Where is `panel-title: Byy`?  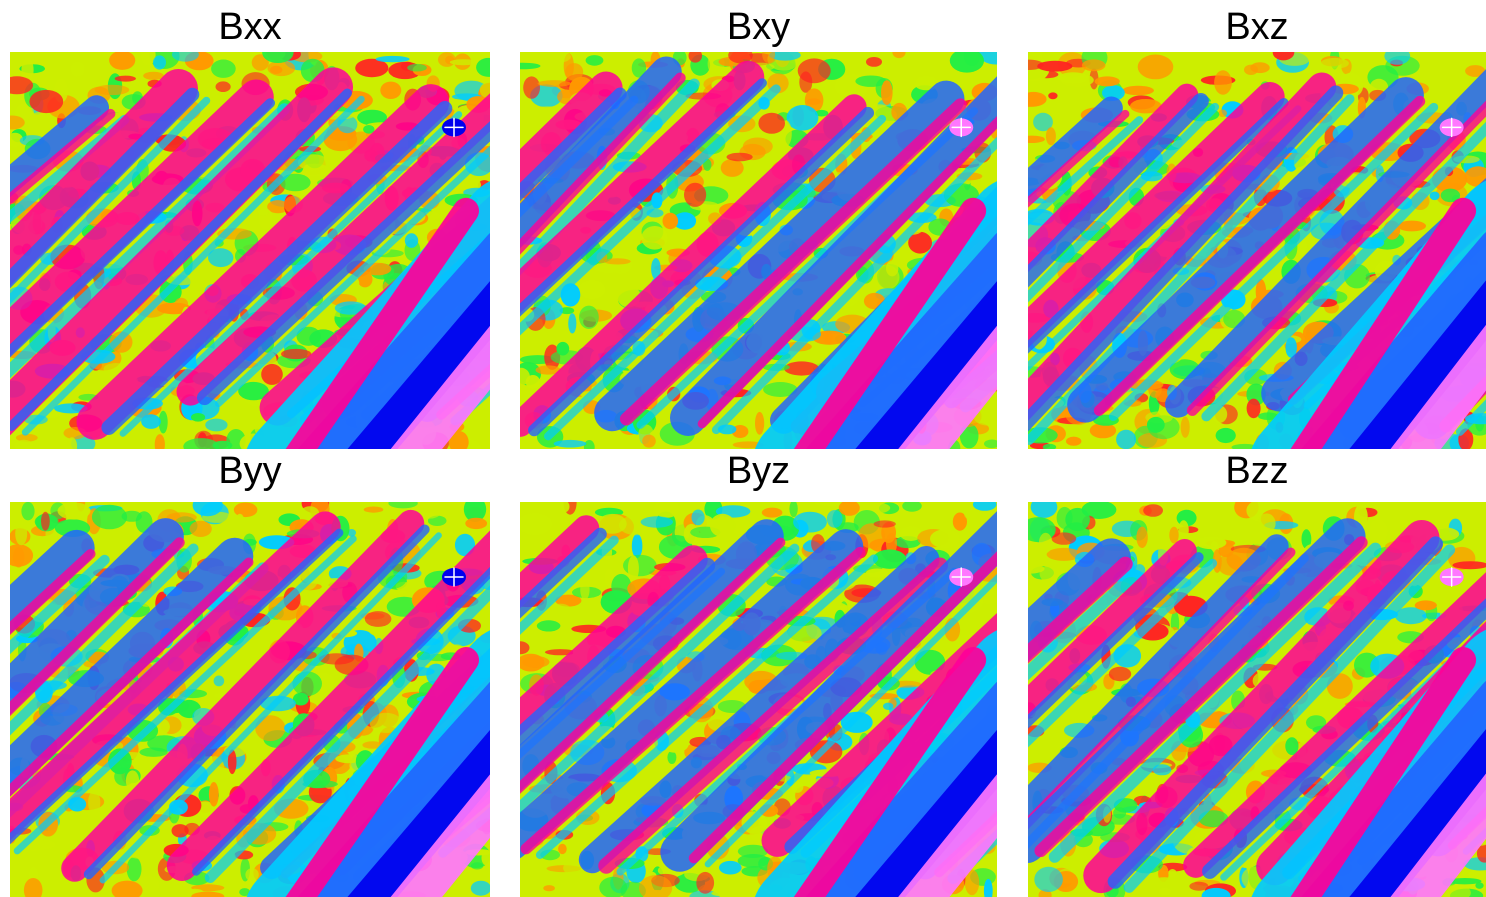
panel-title: Byy is located at coordinates (250, 471).